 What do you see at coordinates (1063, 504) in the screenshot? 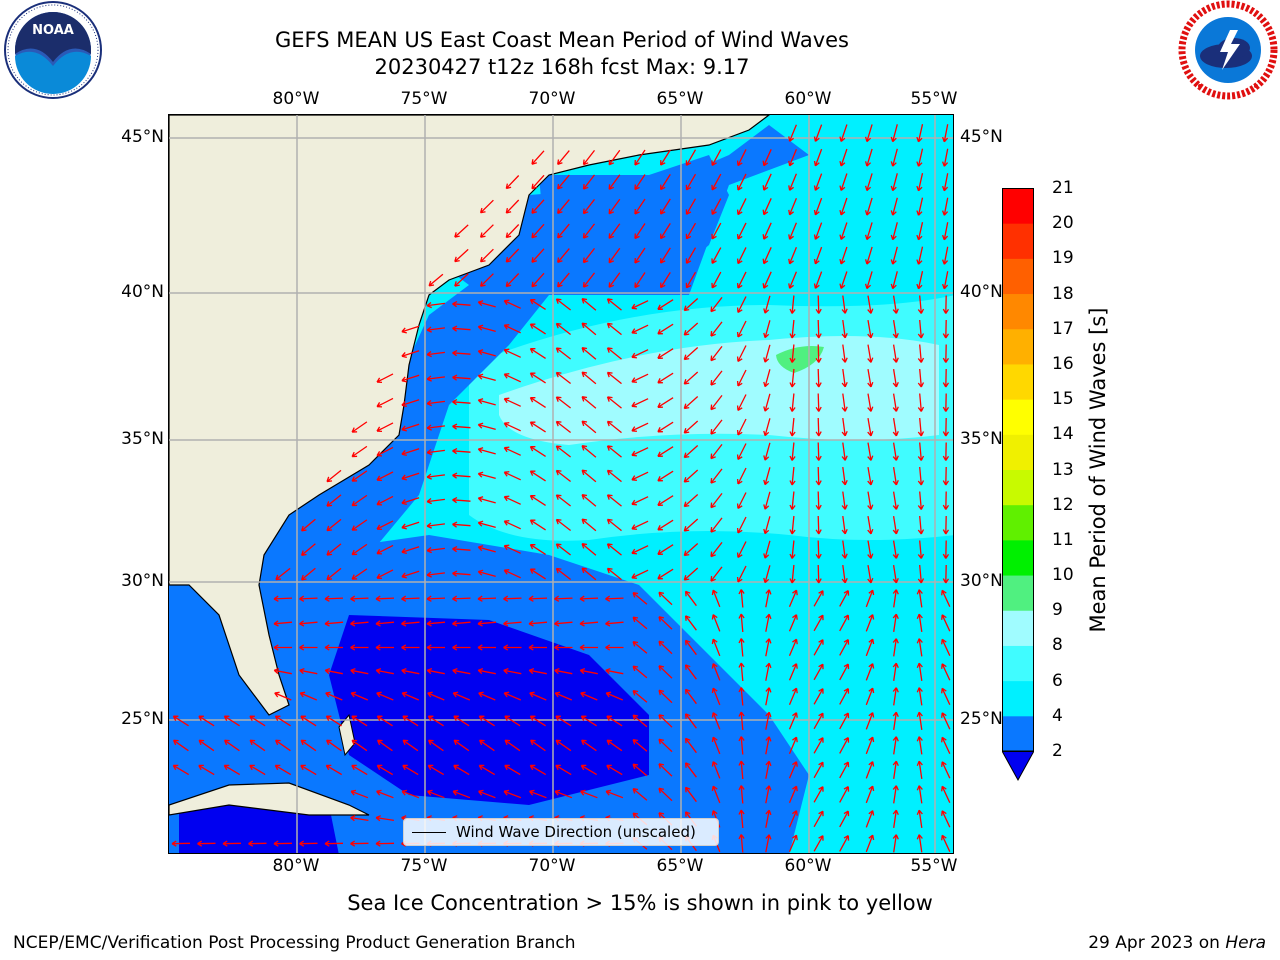
I see `colorbar-tick: 12` at bounding box center [1063, 504].